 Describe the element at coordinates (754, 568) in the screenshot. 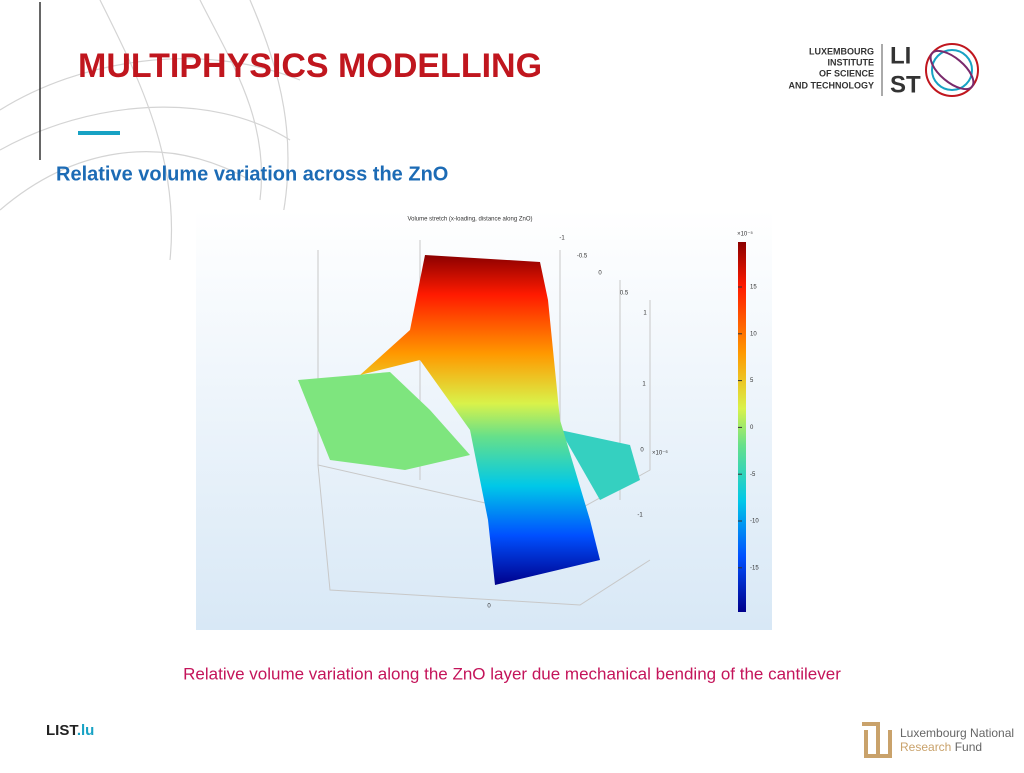

I see `colorbar-label: -15` at that location.